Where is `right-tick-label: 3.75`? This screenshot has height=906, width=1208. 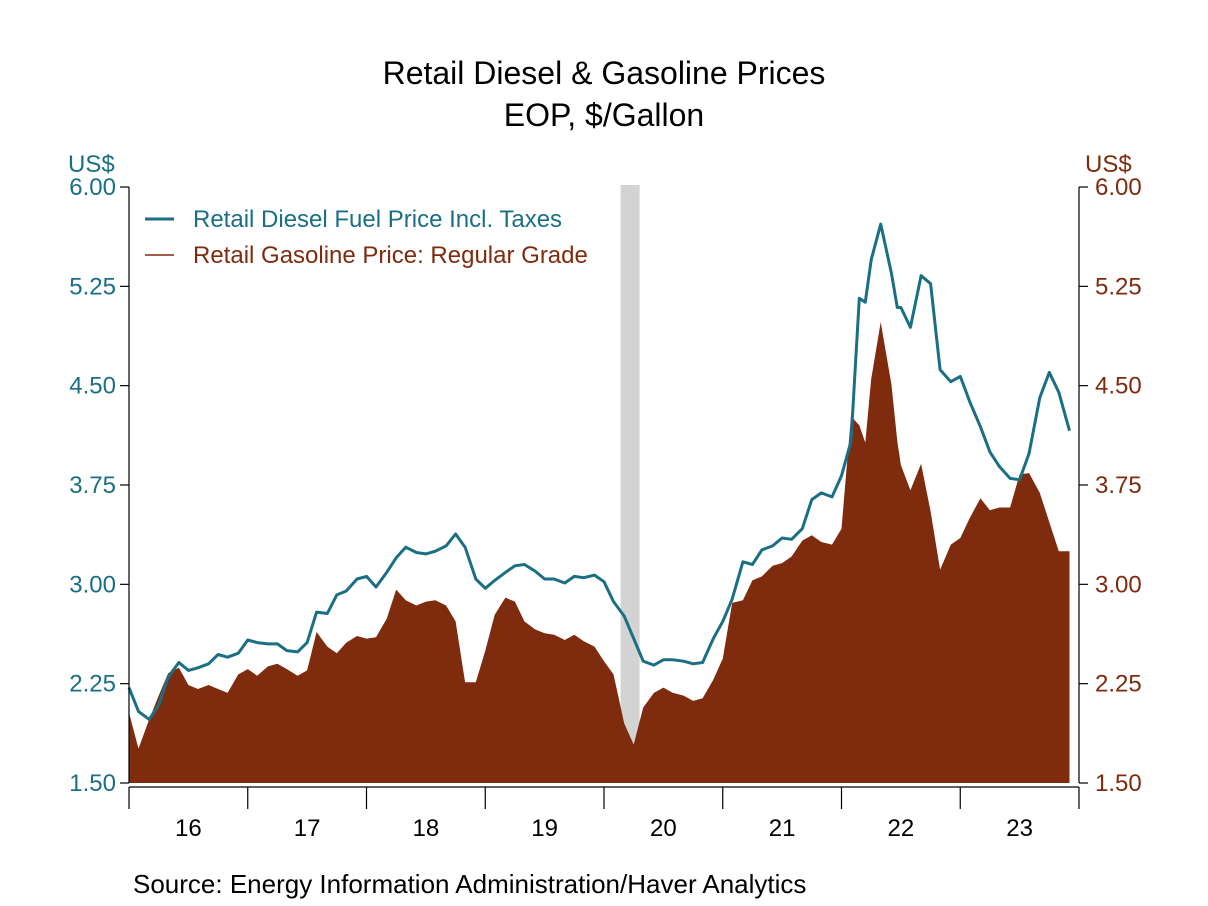
right-tick-label: 3.75 is located at coordinates (1118, 485).